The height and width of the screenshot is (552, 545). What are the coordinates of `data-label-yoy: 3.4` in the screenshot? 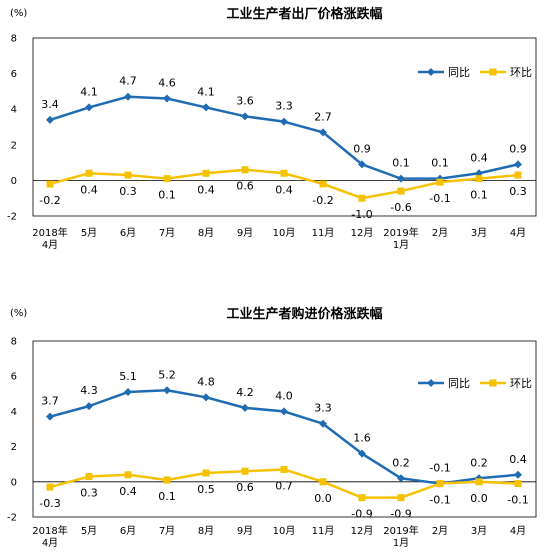 It's located at (50, 104).